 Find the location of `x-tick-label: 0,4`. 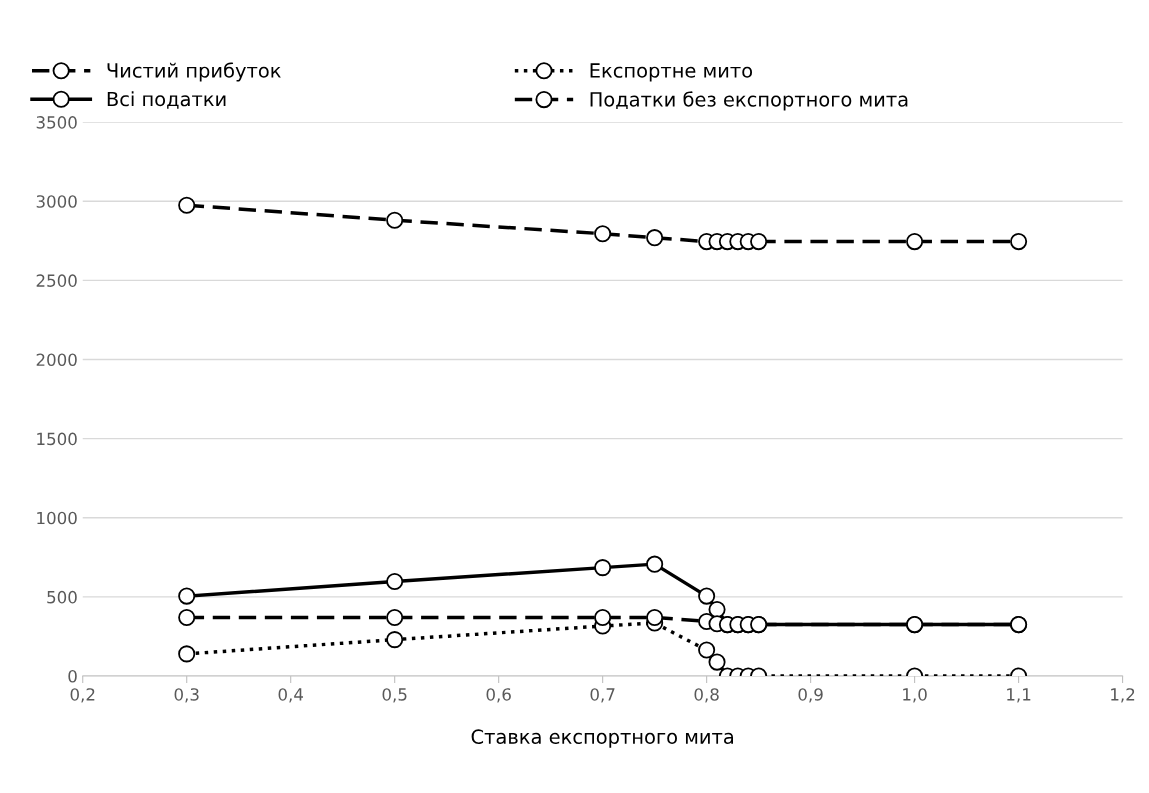

x-tick-label: 0,4 is located at coordinates (291, 695).